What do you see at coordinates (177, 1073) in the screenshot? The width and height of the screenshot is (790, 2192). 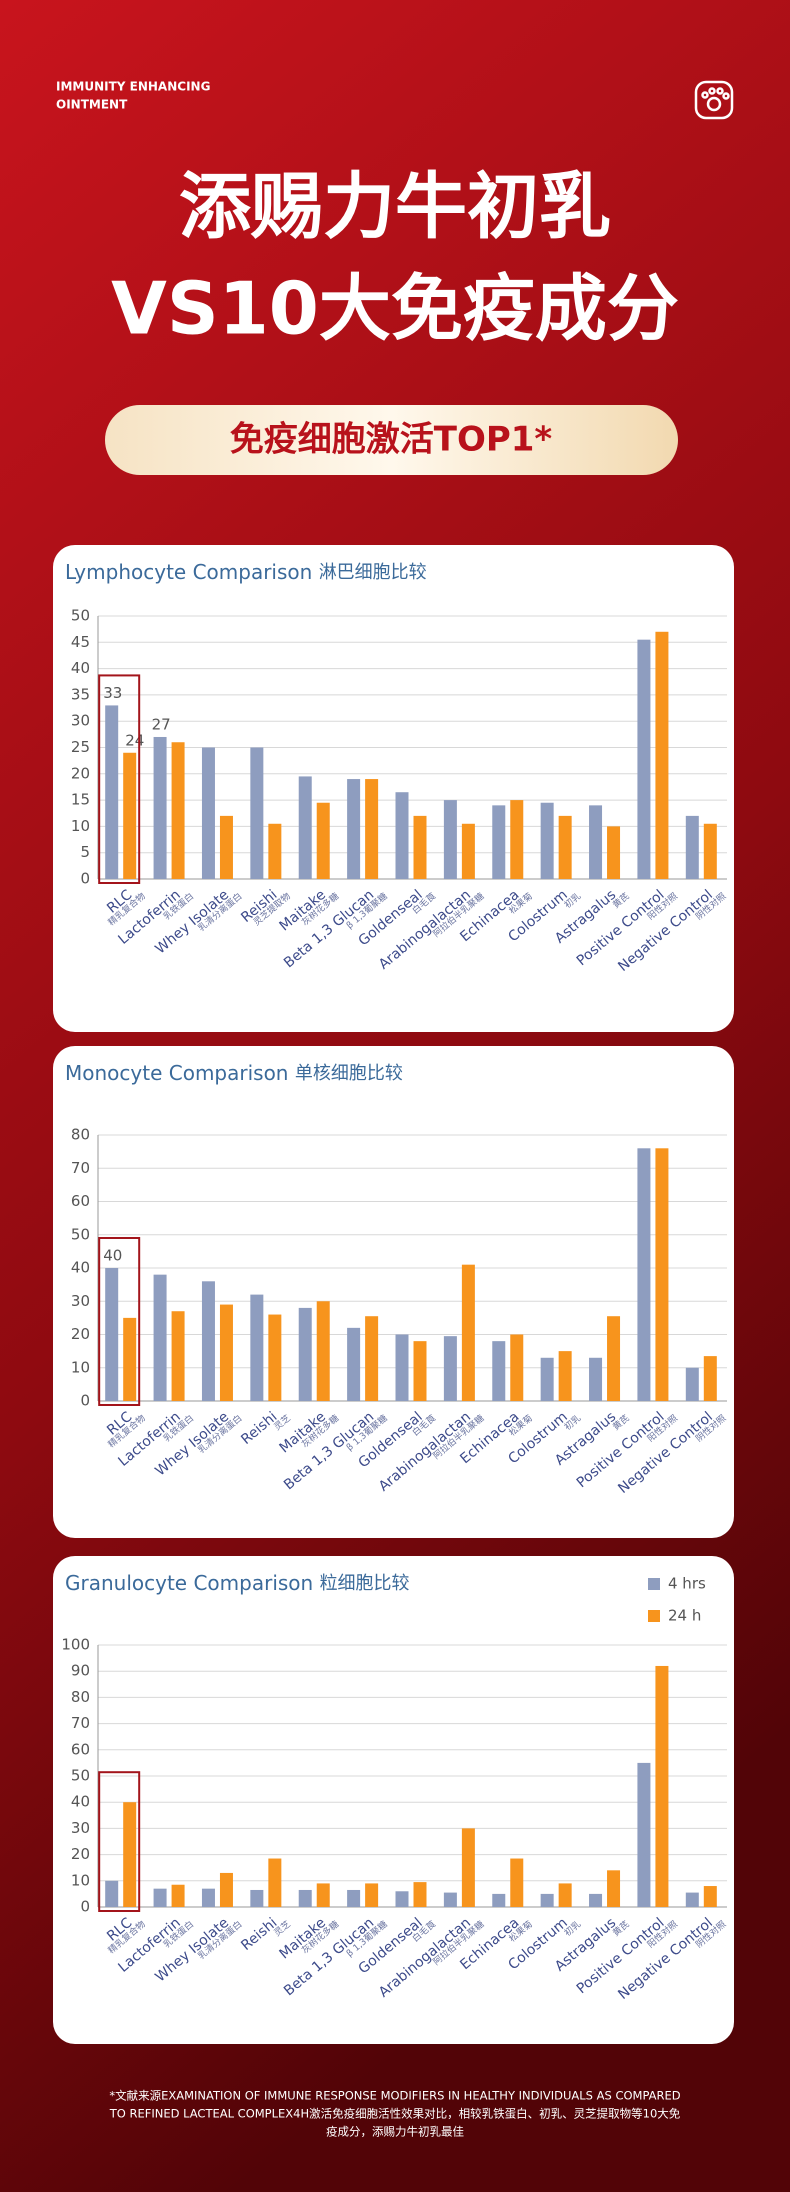 I see `chart-title-en: Monocyte Comparison` at bounding box center [177, 1073].